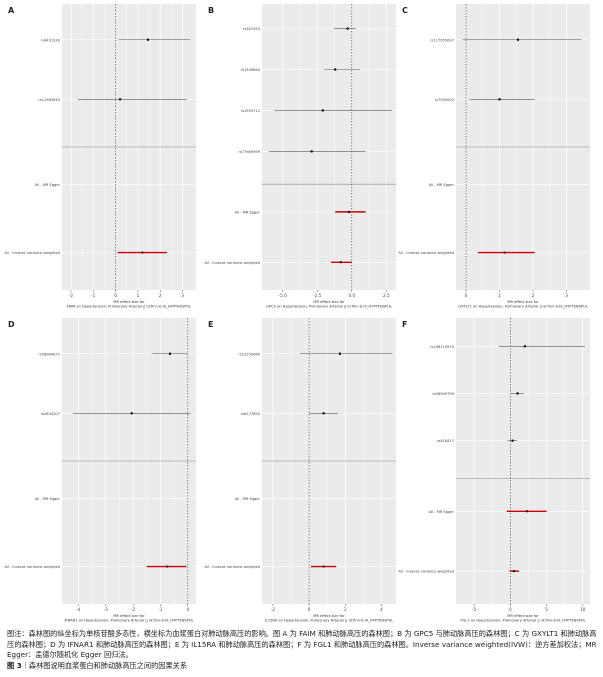  Describe the element at coordinates (442, 40) in the screenshot. I see `snp-label: rs117955097` at that location.